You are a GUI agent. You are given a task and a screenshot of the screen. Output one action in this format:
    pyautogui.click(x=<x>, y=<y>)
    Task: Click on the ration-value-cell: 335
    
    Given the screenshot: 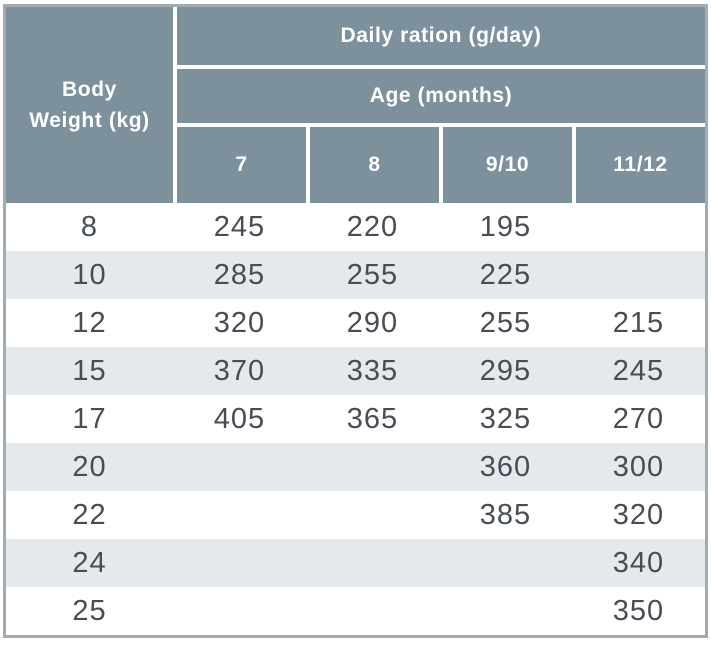 What is the action you would take?
    pyautogui.click(x=372, y=370)
    